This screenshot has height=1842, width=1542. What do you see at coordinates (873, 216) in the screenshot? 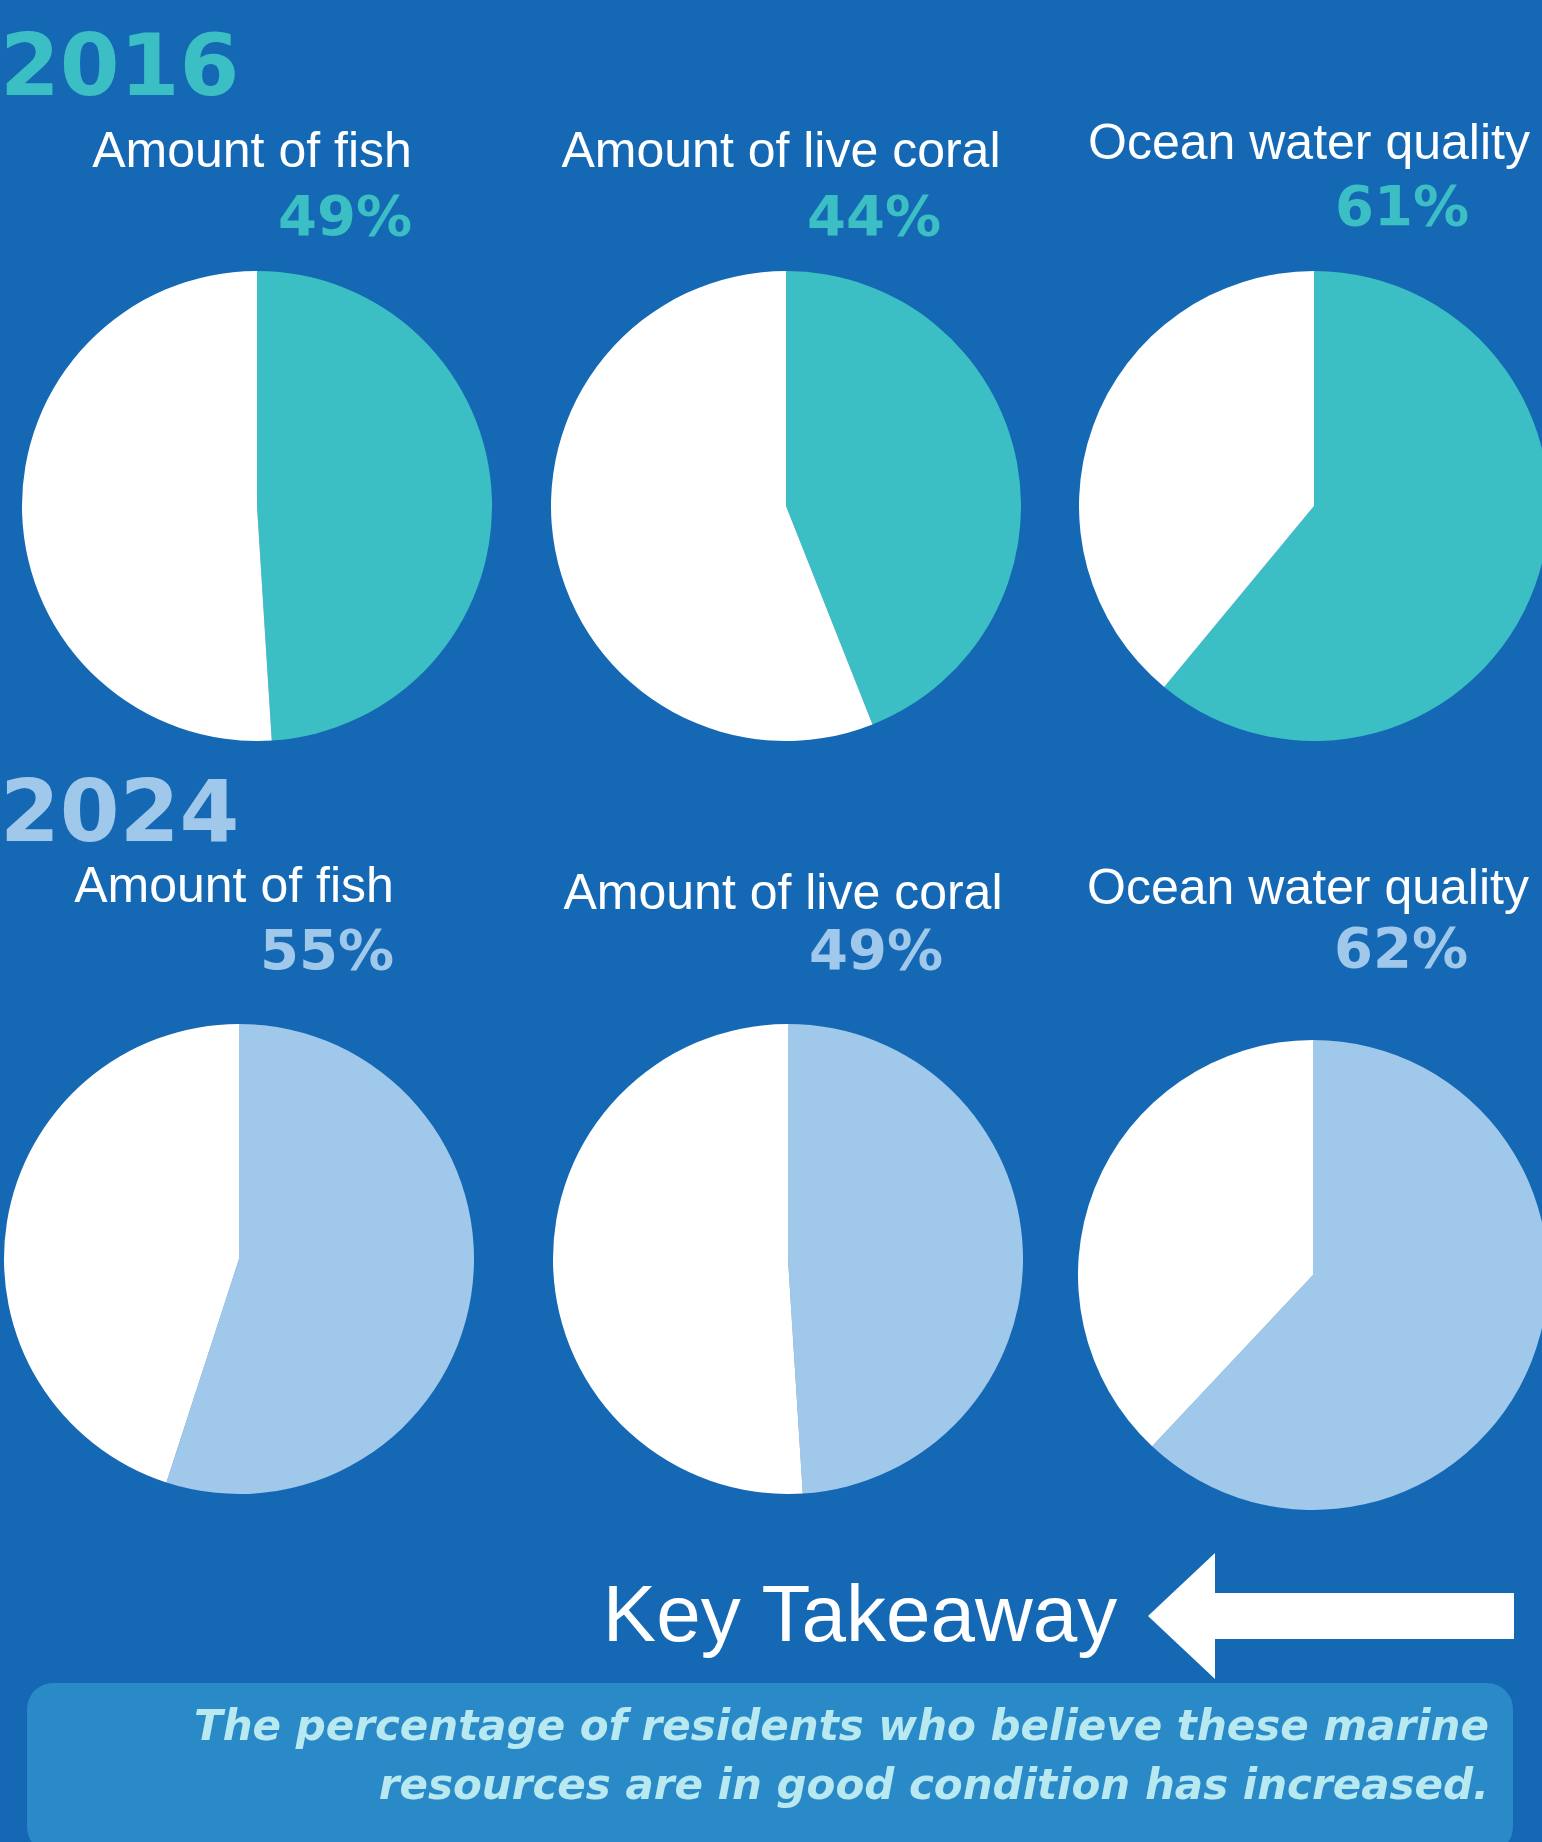
I see `data-label: 44%` at bounding box center [873, 216].